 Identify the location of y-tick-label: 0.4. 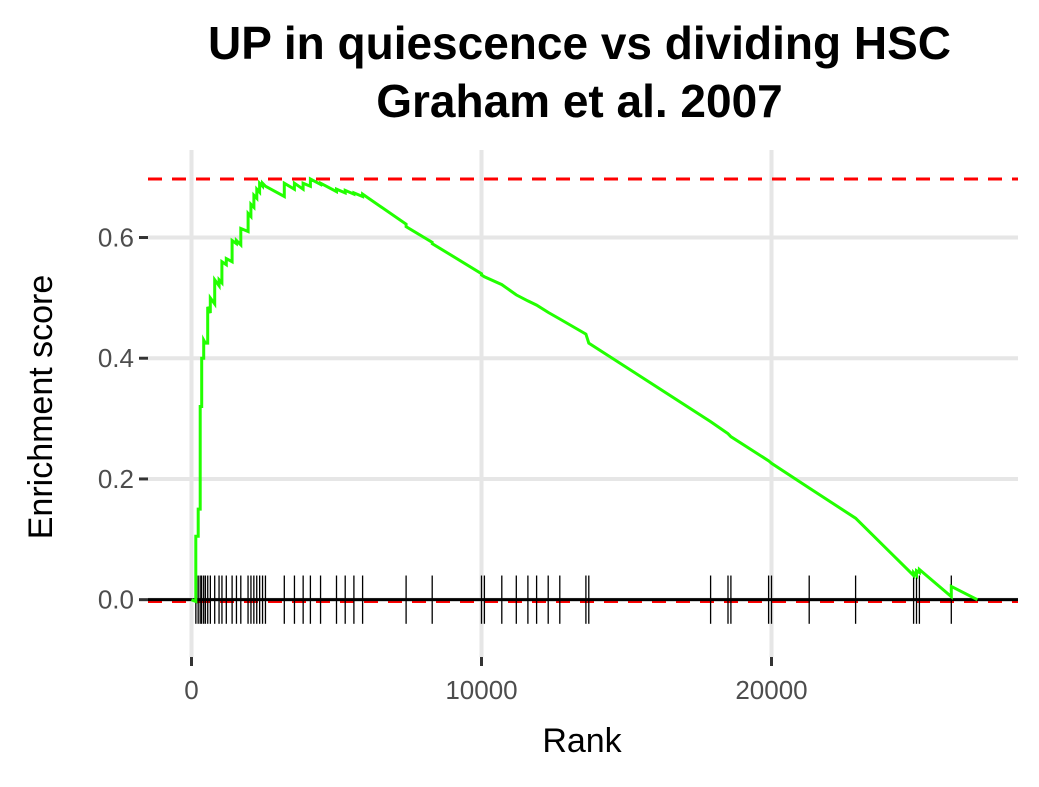
(116, 358).